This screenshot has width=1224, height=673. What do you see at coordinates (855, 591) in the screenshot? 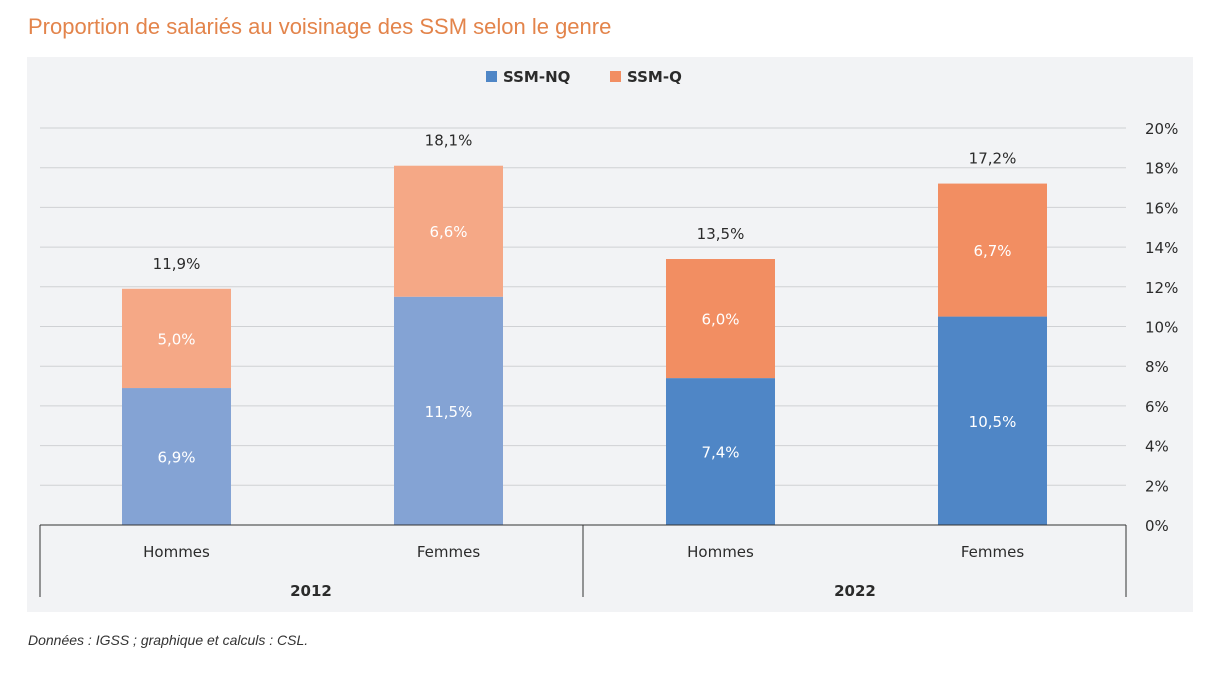
I see `x-group-label: 2022` at bounding box center [855, 591].